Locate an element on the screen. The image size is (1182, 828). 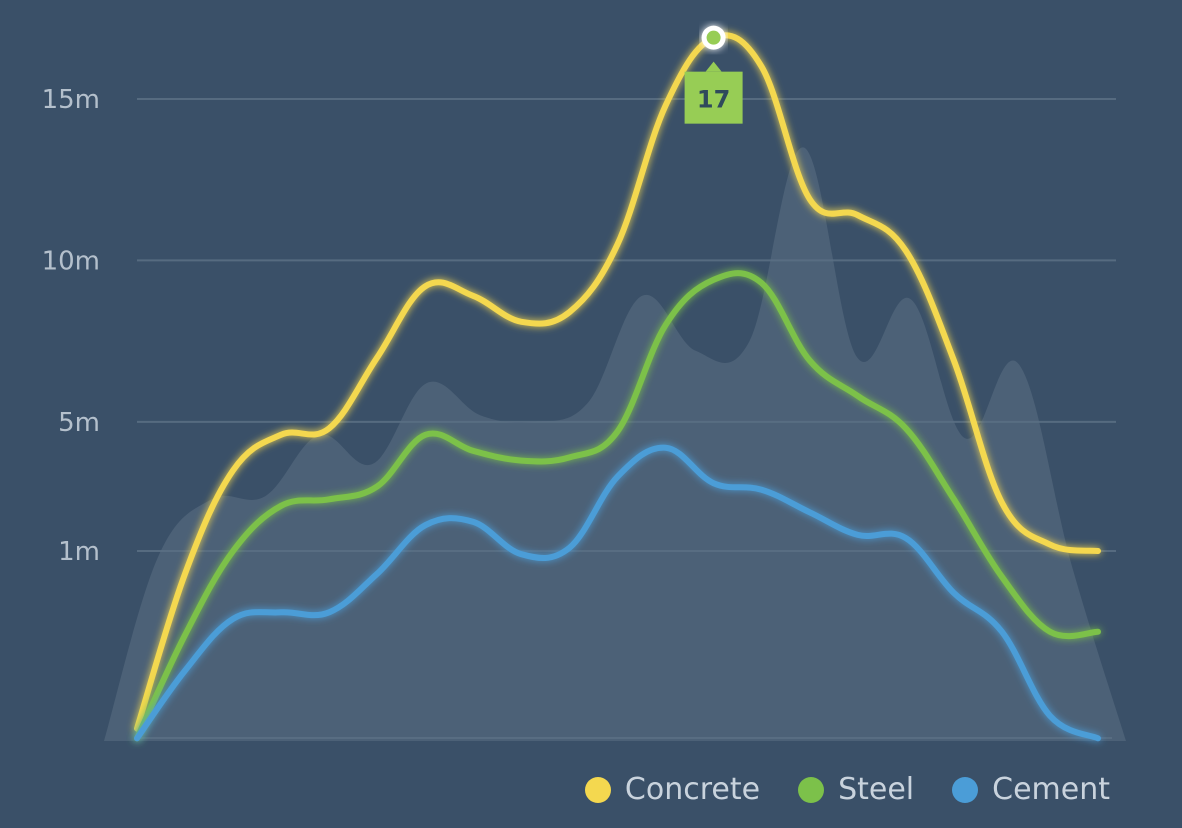
y-tick-label: 1m is located at coordinates (79, 552).